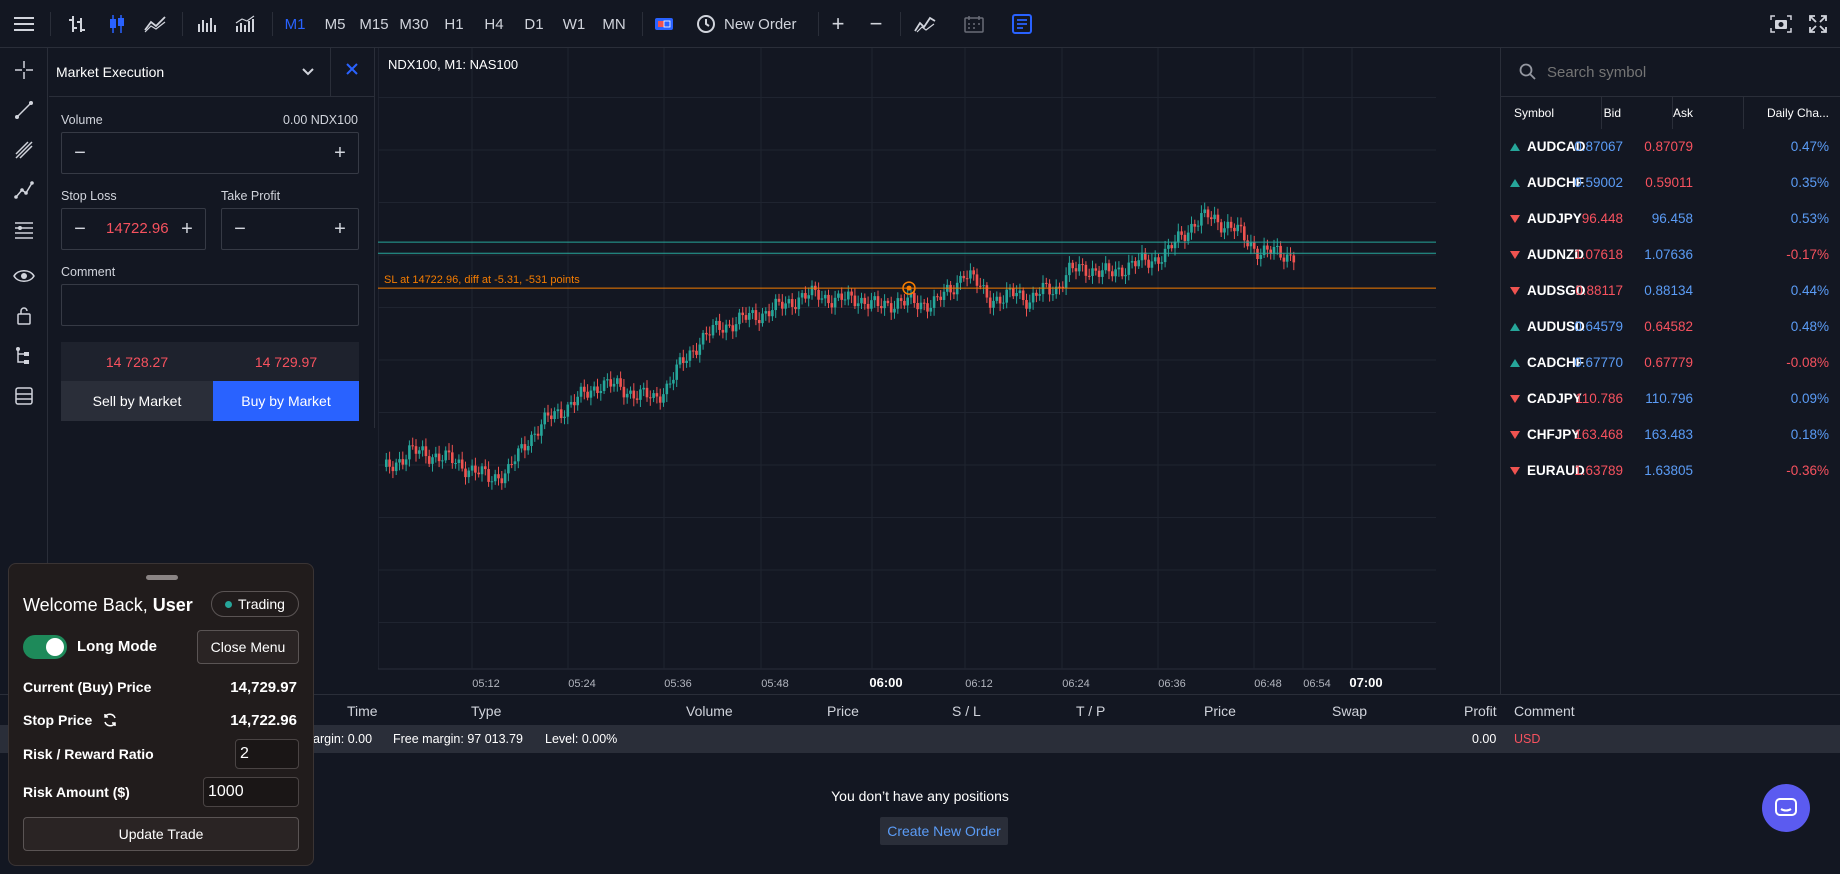 The height and width of the screenshot is (874, 1840). I want to click on watchlist-symbol: CADCHF, so click(1555, 362).